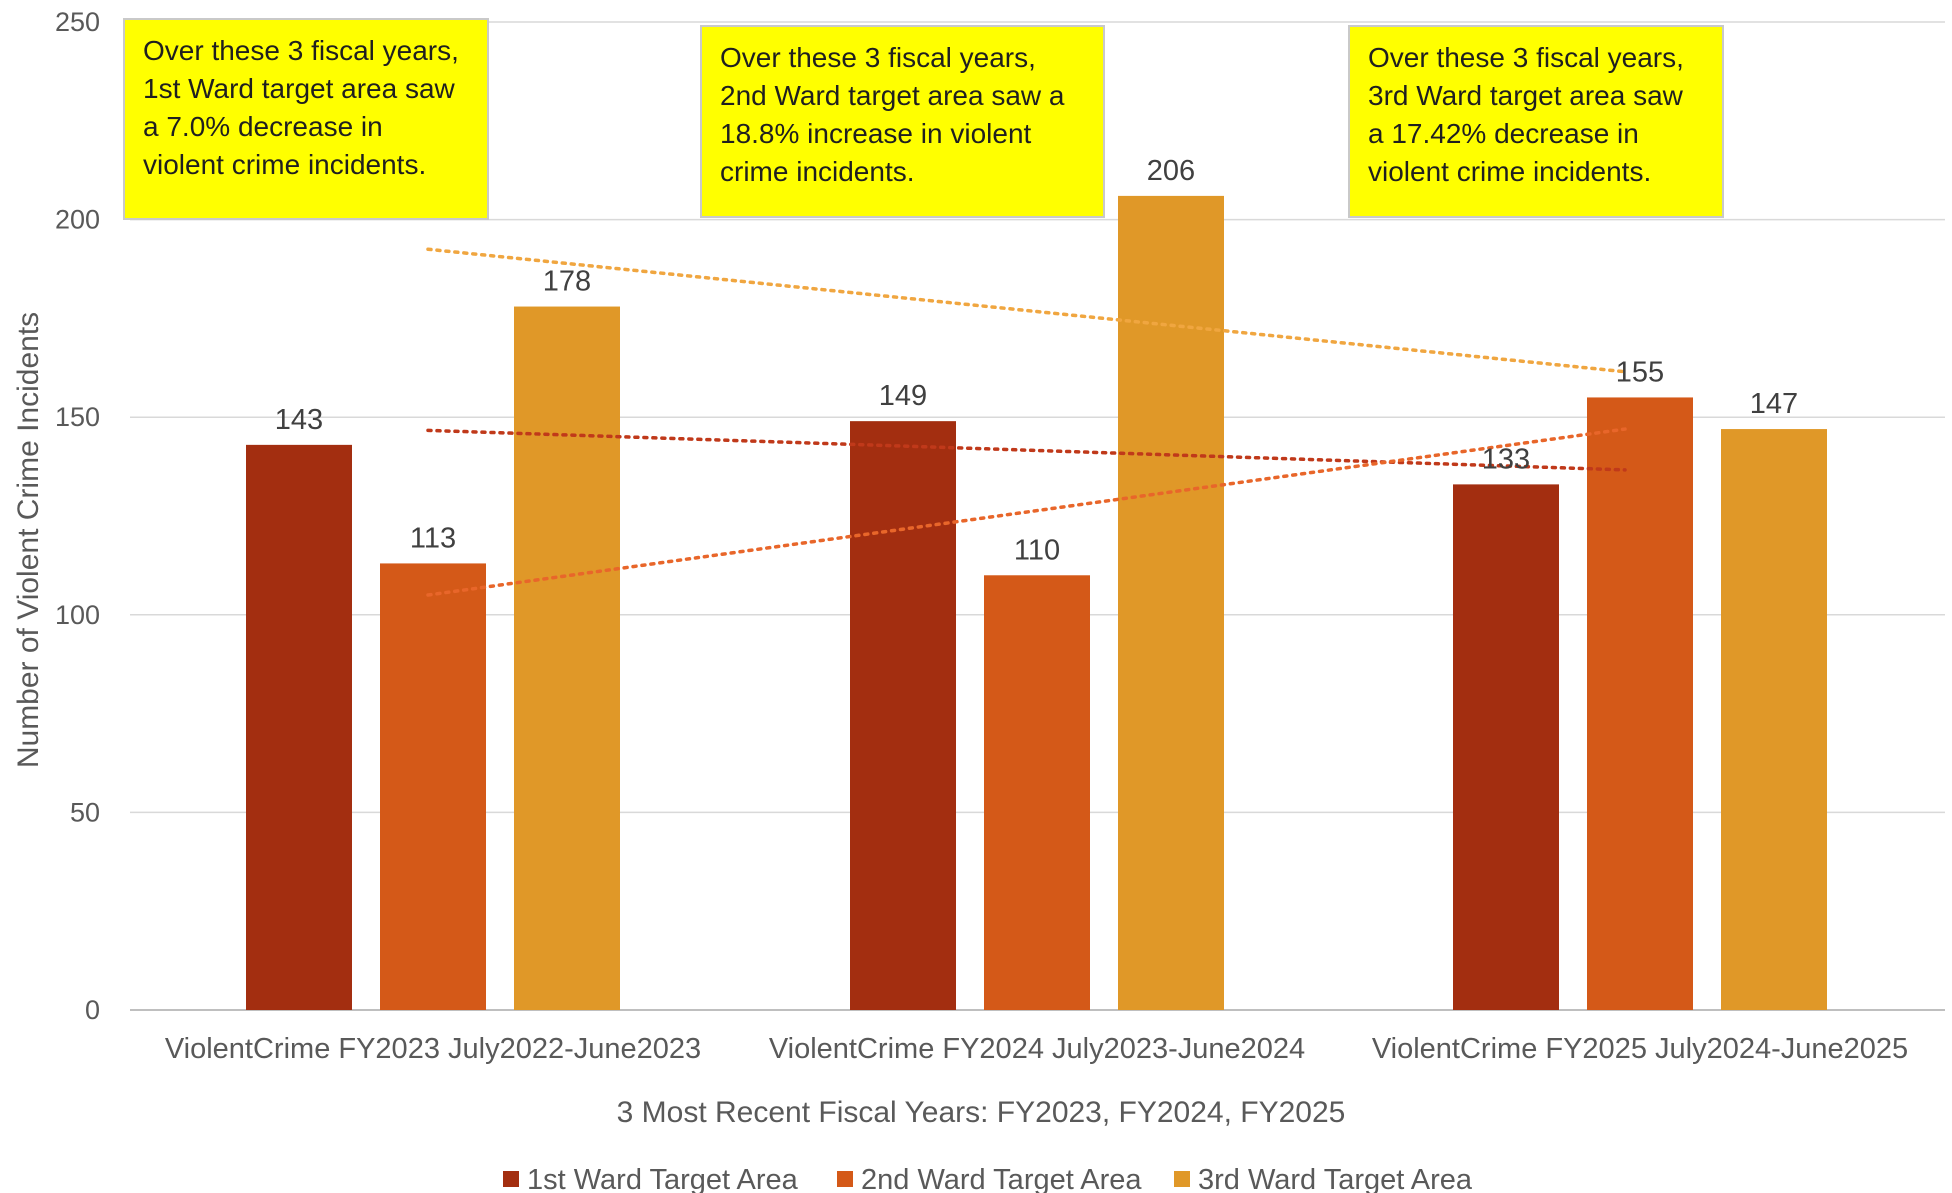 The height and width of the screenshot is (1193, 1952). What do you see at coordinates (845, 1179) in the screenshot?
I see `legend-swatch-series2` at bounding box center [845, 1179].